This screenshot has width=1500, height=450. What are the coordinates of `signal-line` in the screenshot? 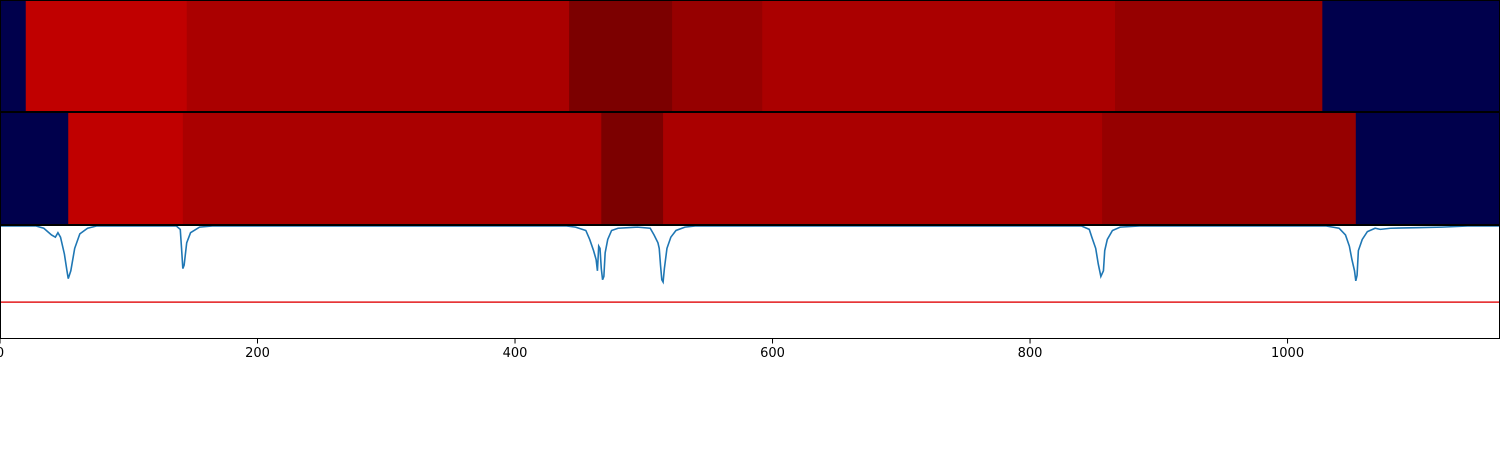 It's located at (750, 255).